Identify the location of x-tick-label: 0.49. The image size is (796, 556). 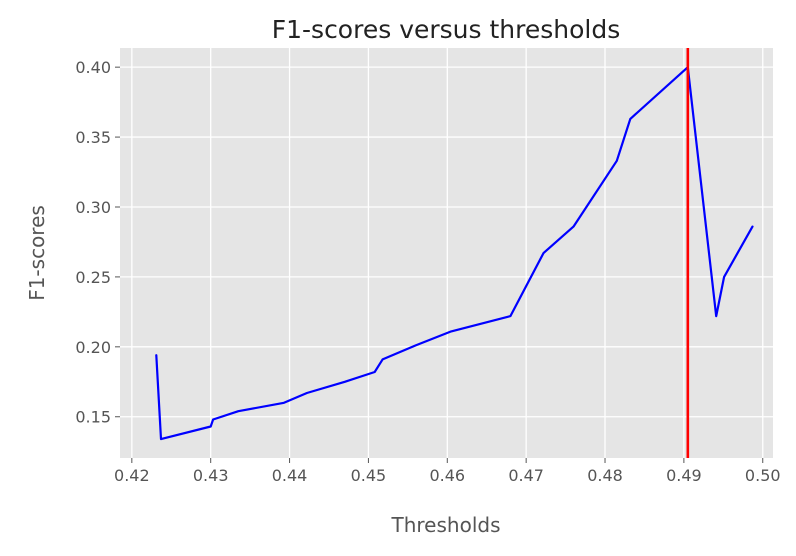
(684, 475).